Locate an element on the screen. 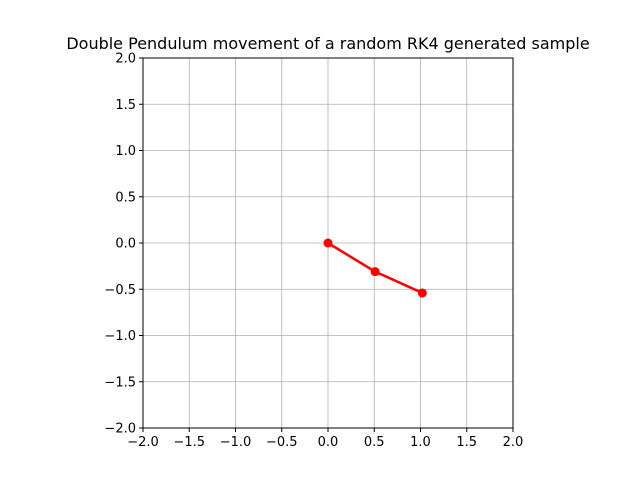  x-tick-label: 1.5 is located at coordinates (466, 442).